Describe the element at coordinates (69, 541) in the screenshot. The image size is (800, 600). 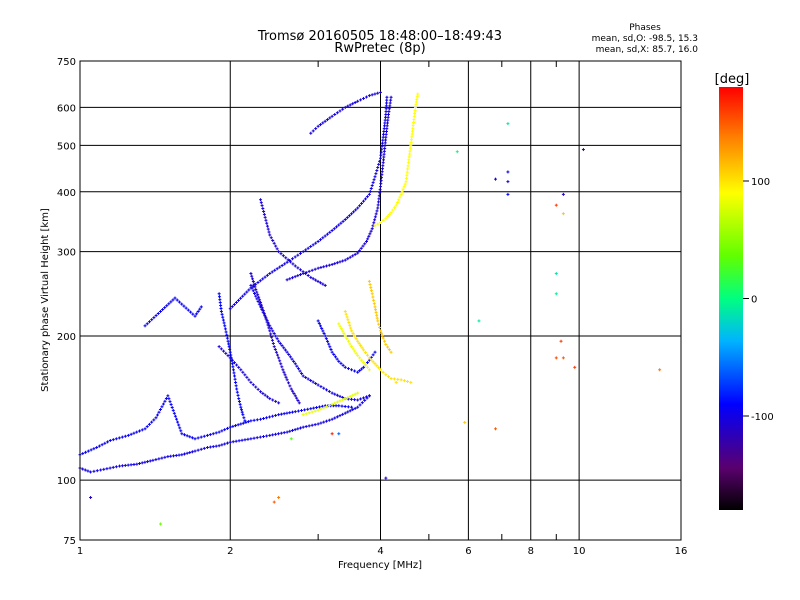
I see `y-tick-label: 75` at that location.